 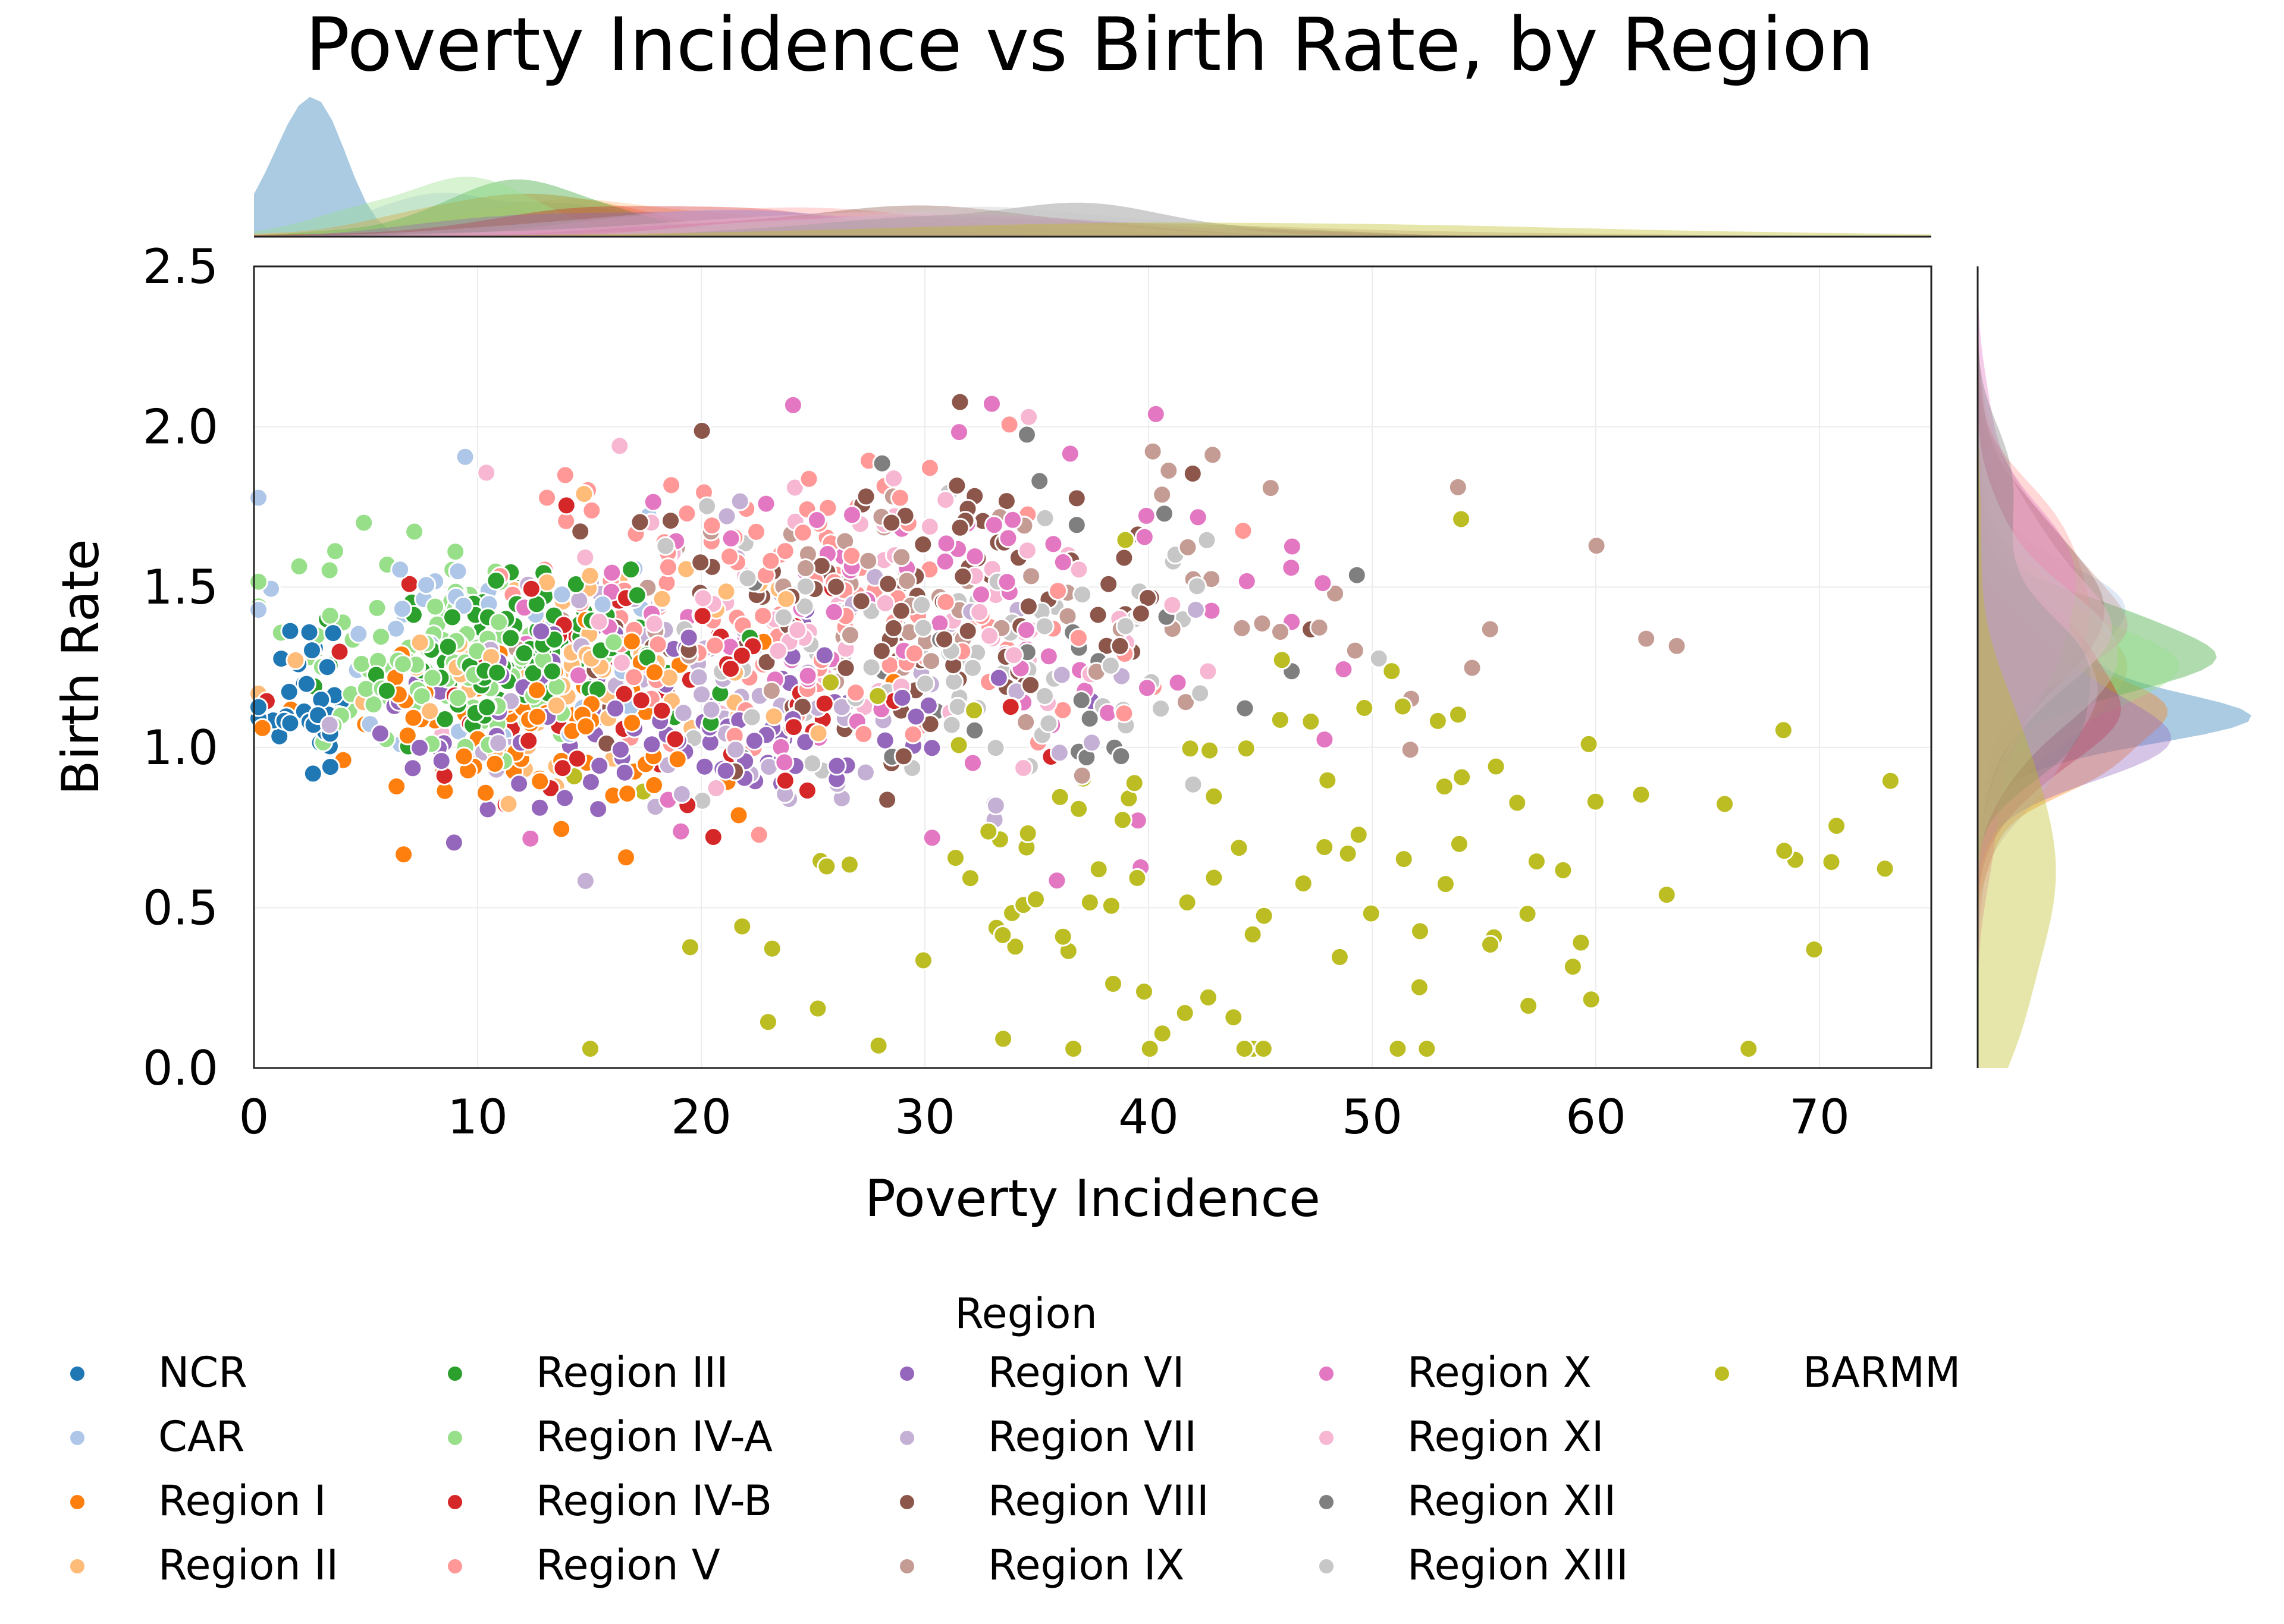 What do you see at coordinates (181, 428) in the screenshot?
I see `y-tick-label: 2.0` at bounding box center [181, 428].